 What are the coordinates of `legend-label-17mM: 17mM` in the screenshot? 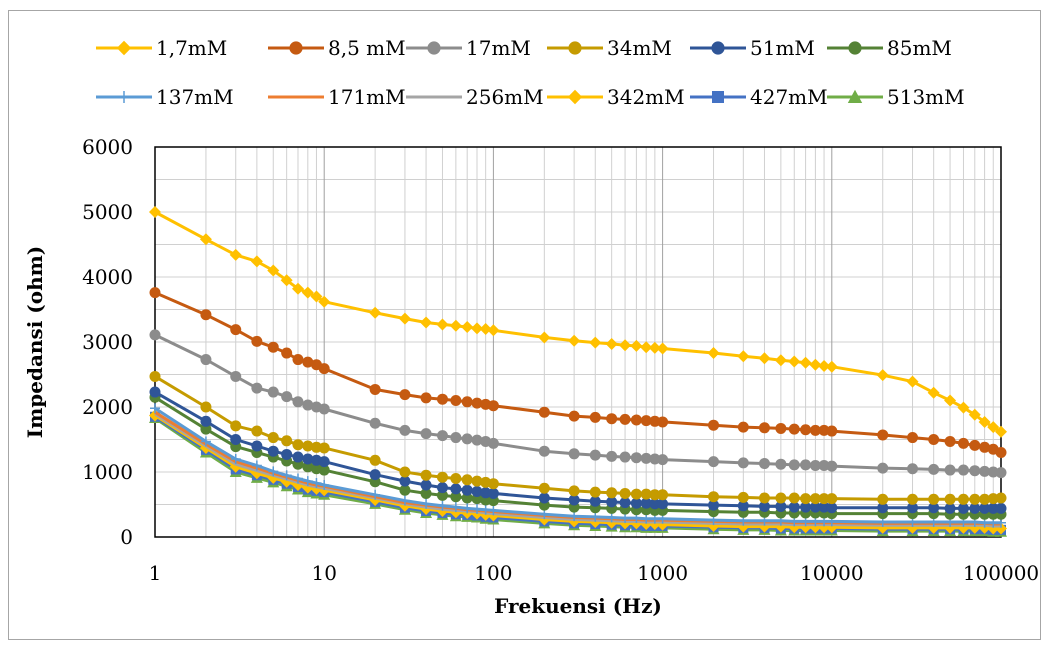 It's located at (498, 48).